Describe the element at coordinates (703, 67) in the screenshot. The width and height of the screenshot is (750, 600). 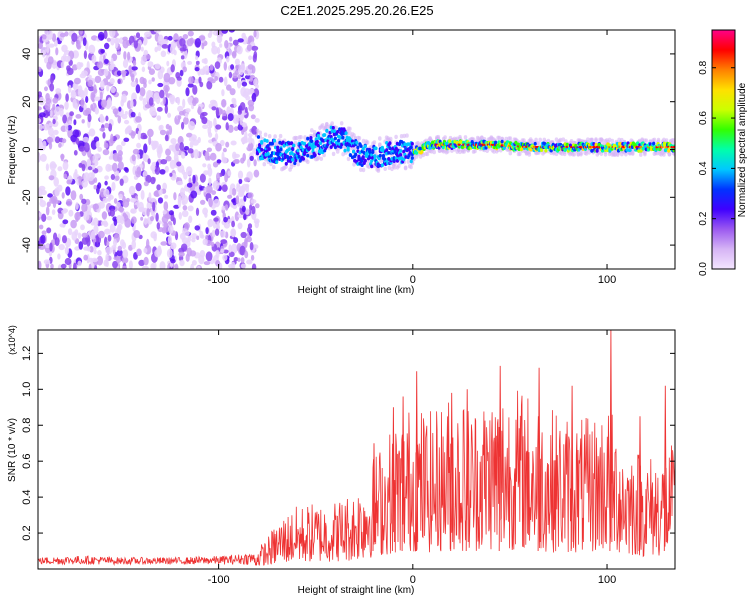
I see `colorbar-tick-label: 0.8` at that location.